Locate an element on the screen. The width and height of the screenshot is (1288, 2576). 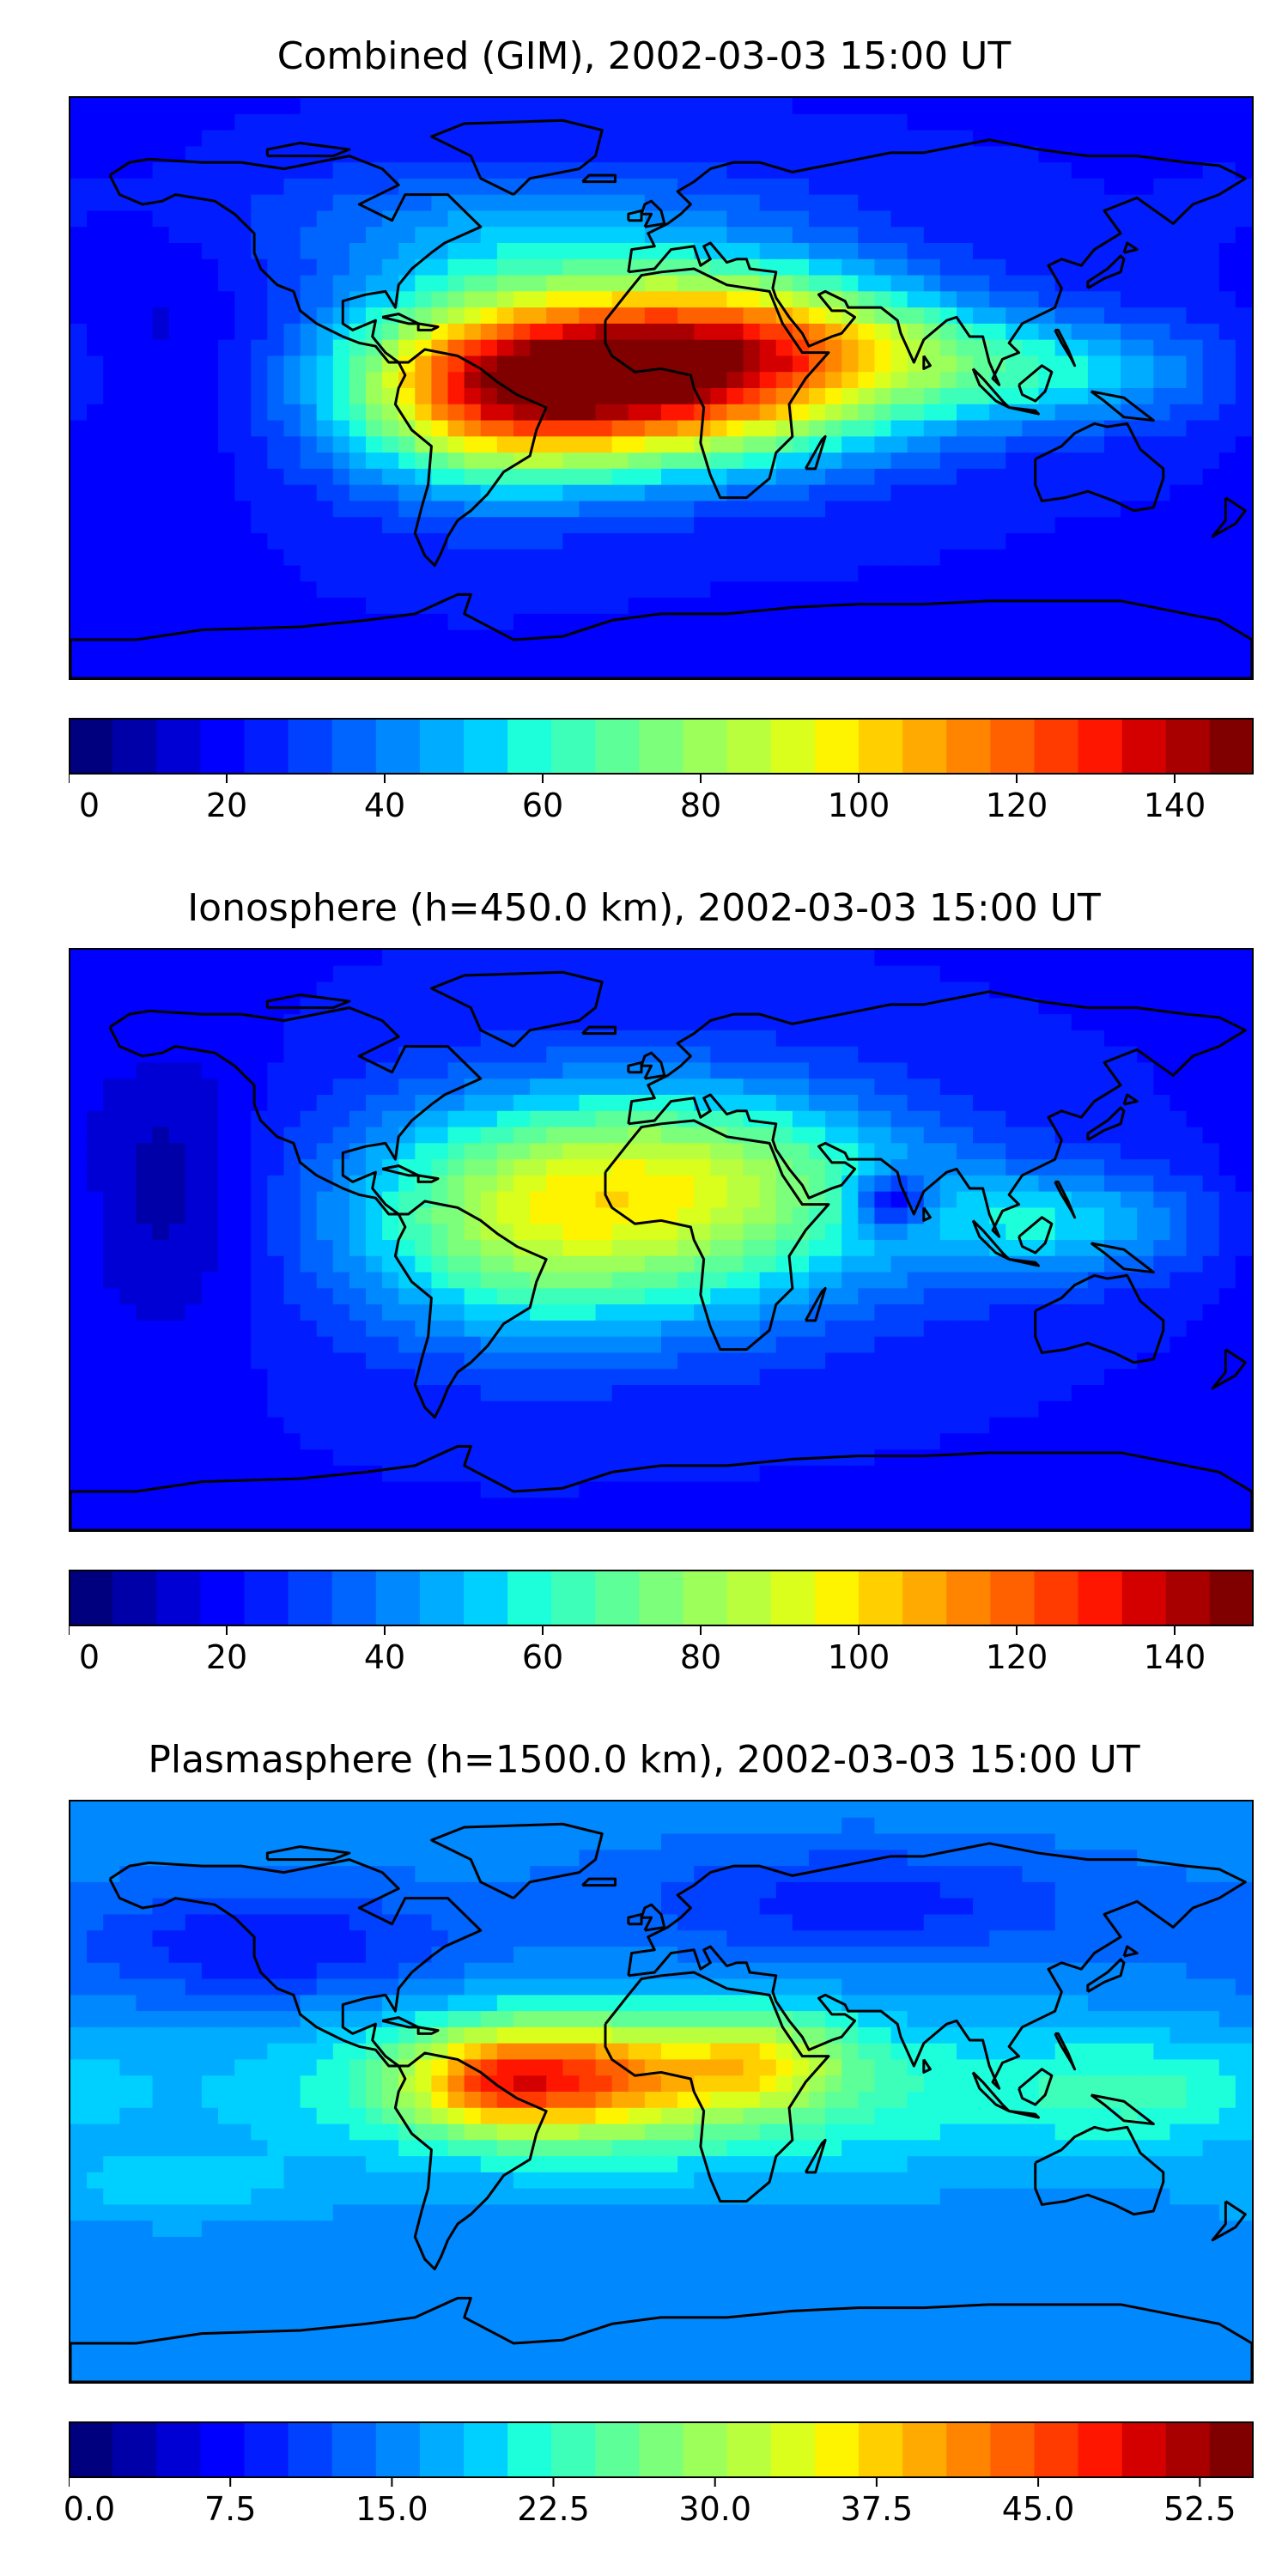
coastline is located at coordinates (815, 452).